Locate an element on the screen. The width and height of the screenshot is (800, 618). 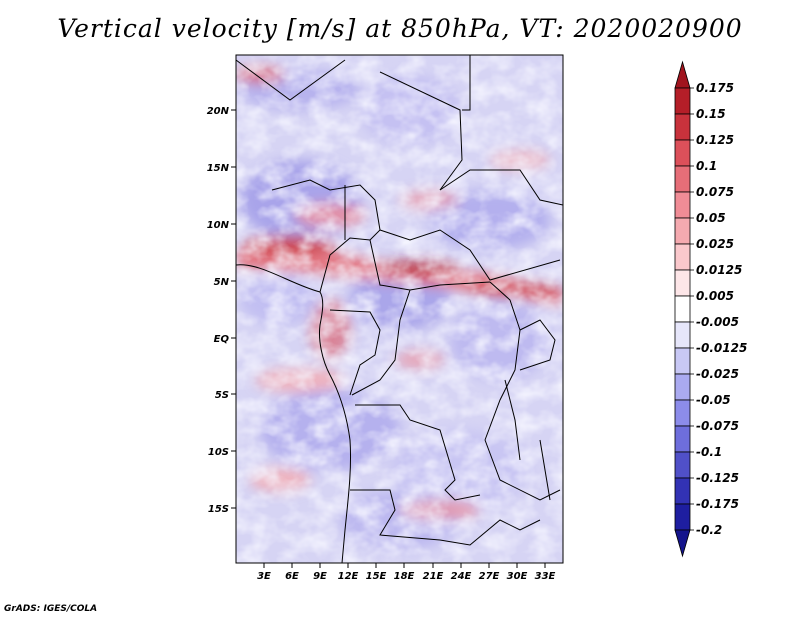
lon-label: 18E is located at coordinates (404, 576).